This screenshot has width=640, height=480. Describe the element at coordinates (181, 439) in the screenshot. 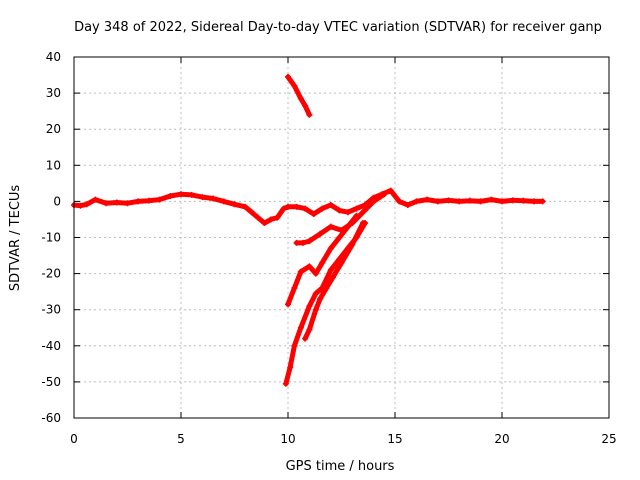

I see `x-tick-label: 5` at that location.